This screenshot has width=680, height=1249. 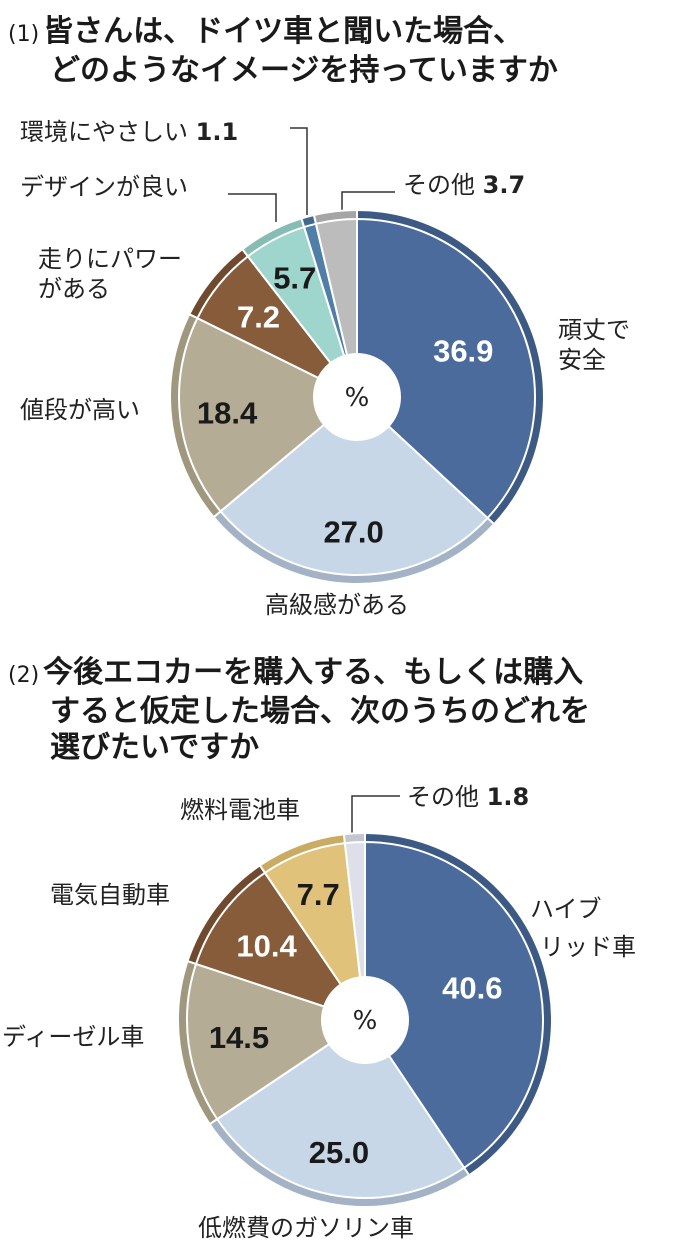 I want to click on label-2-ev: 電気自動車, so click(x=110, y=895).